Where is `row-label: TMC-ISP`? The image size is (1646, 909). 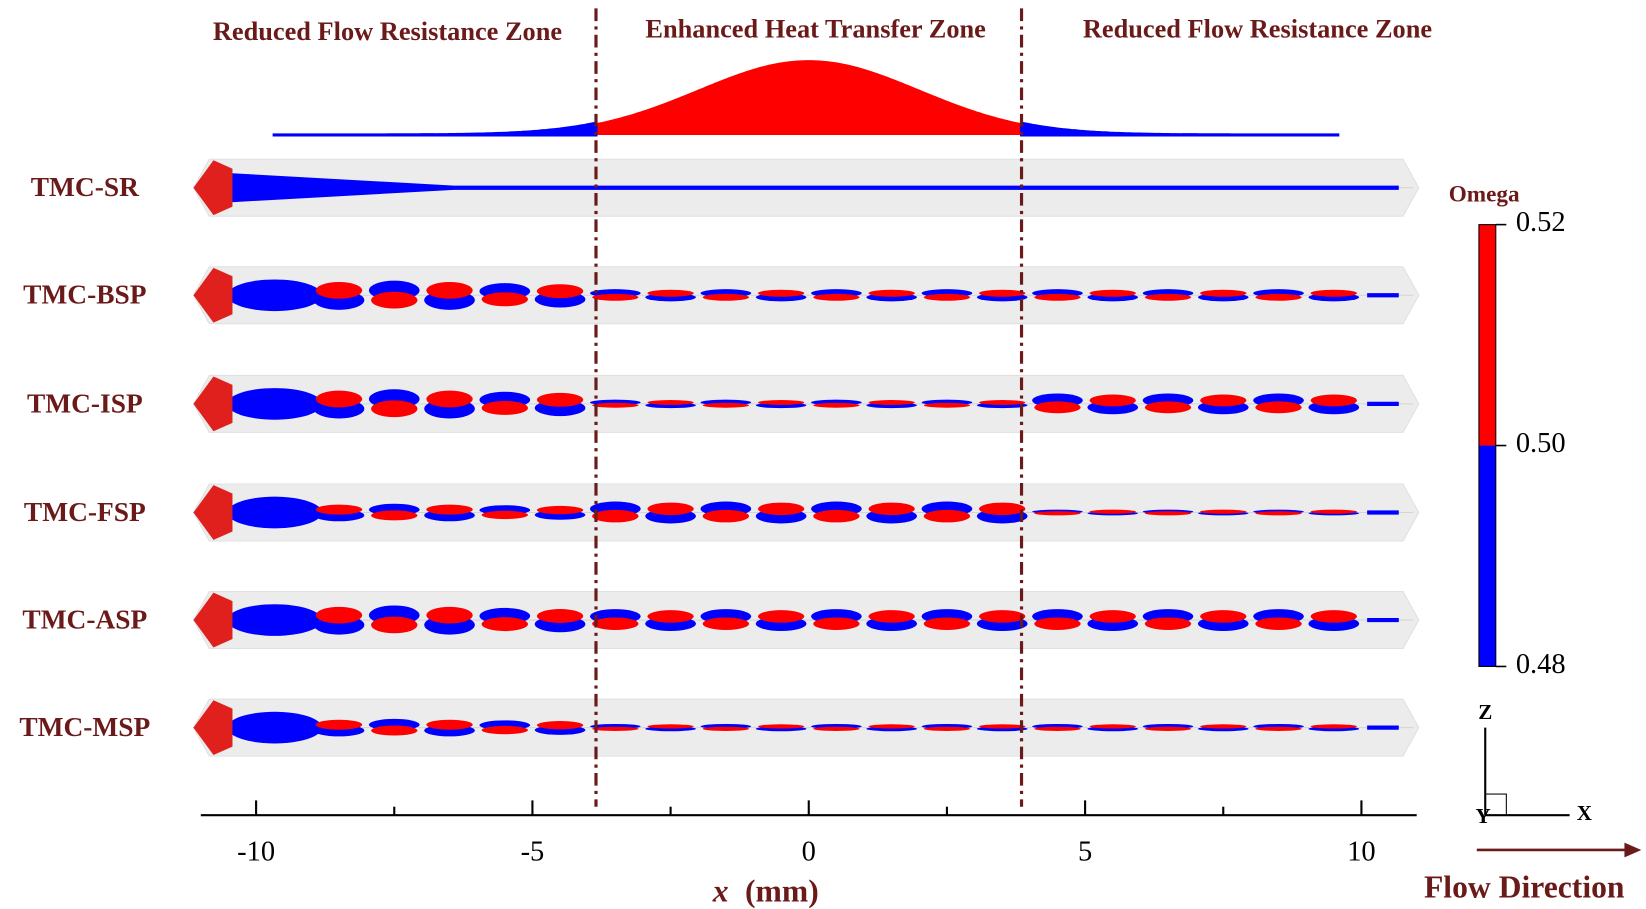
row-label: TMC-ISP is located at coordinates (85, 403).